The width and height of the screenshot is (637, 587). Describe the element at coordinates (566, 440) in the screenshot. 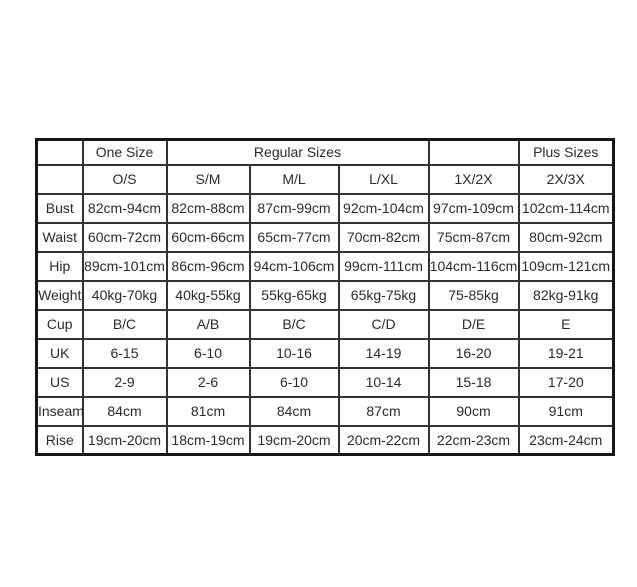

I see `value-cell: 23cm-24cm` at that location.